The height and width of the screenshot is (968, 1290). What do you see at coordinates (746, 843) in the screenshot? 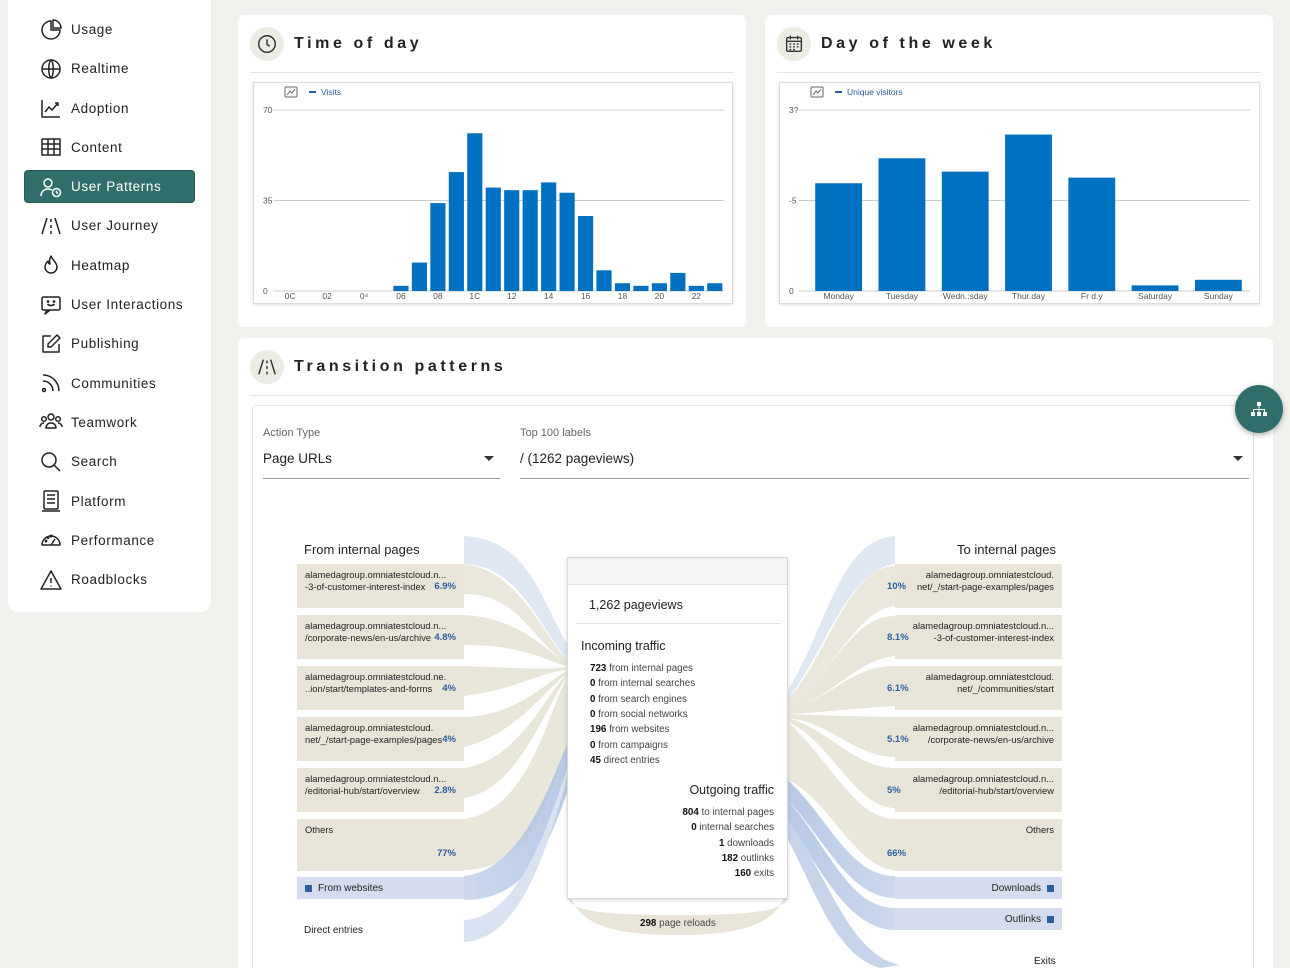
I see `outgoing-line: 1 downloads` at bounding box center [746, 843].